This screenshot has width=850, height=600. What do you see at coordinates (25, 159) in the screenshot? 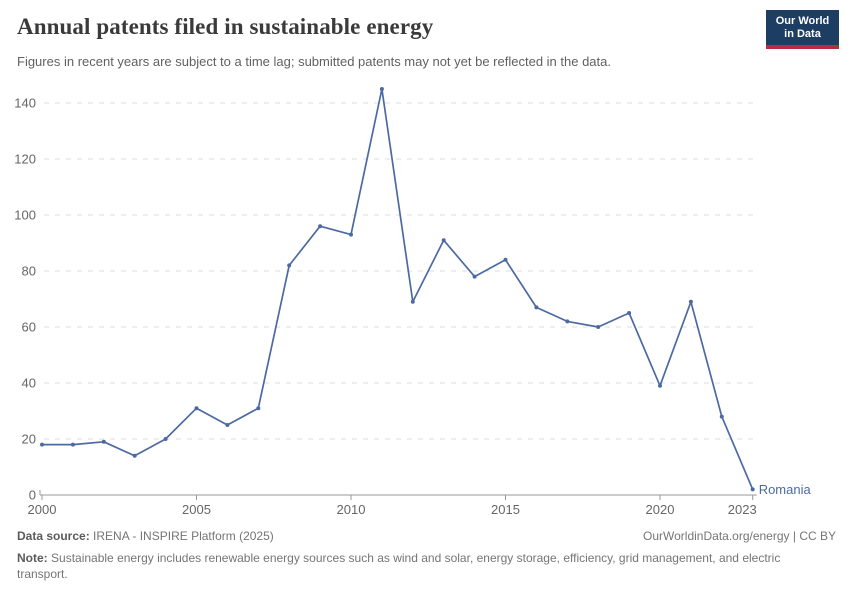
I see `y-tick-label-120: 120` at bounding box center [25, 159].